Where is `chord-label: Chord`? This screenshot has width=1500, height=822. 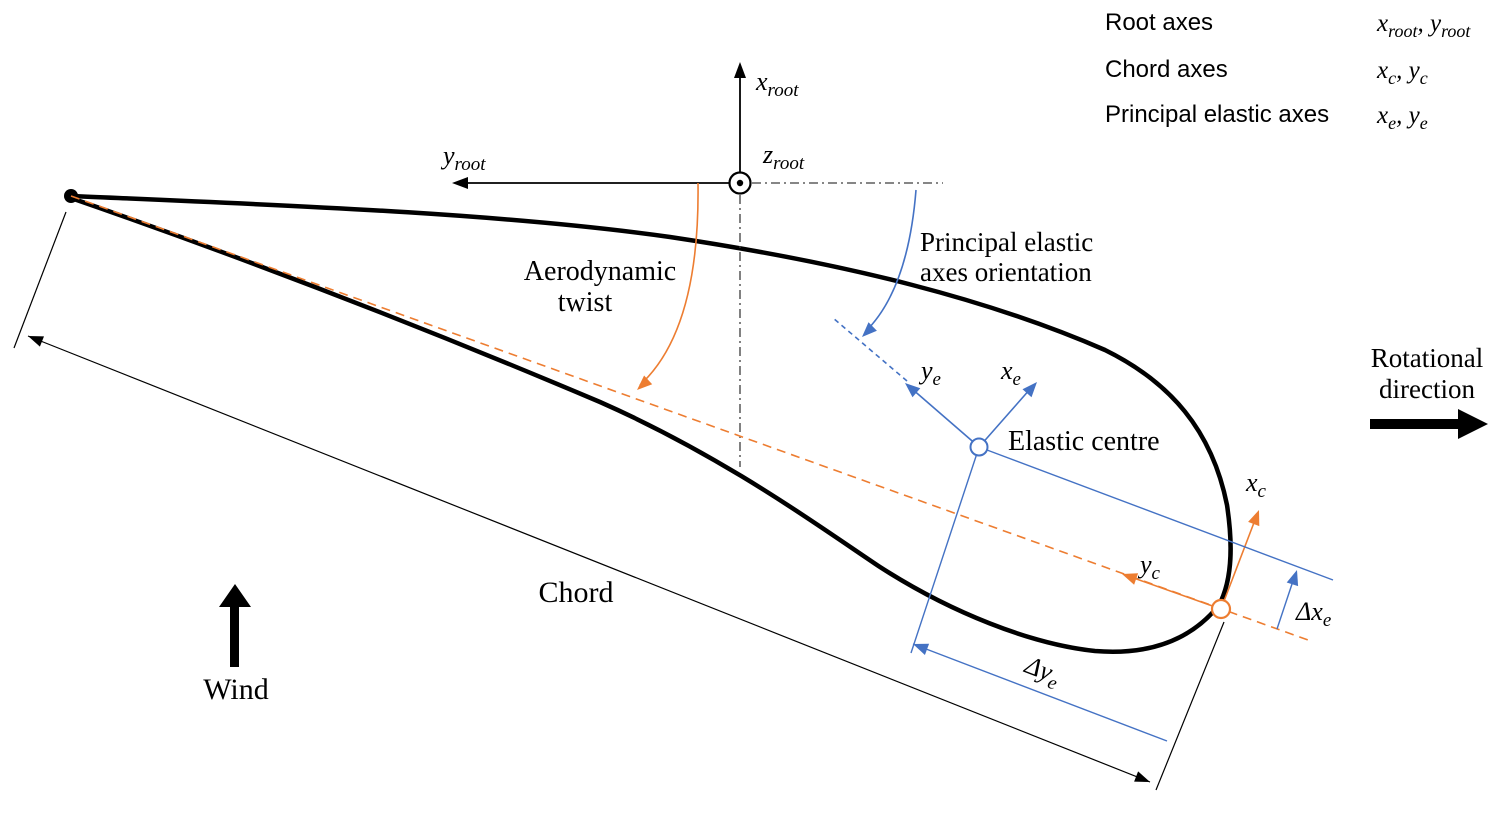
chord-label: Chord is located at coordinates (576, 592).